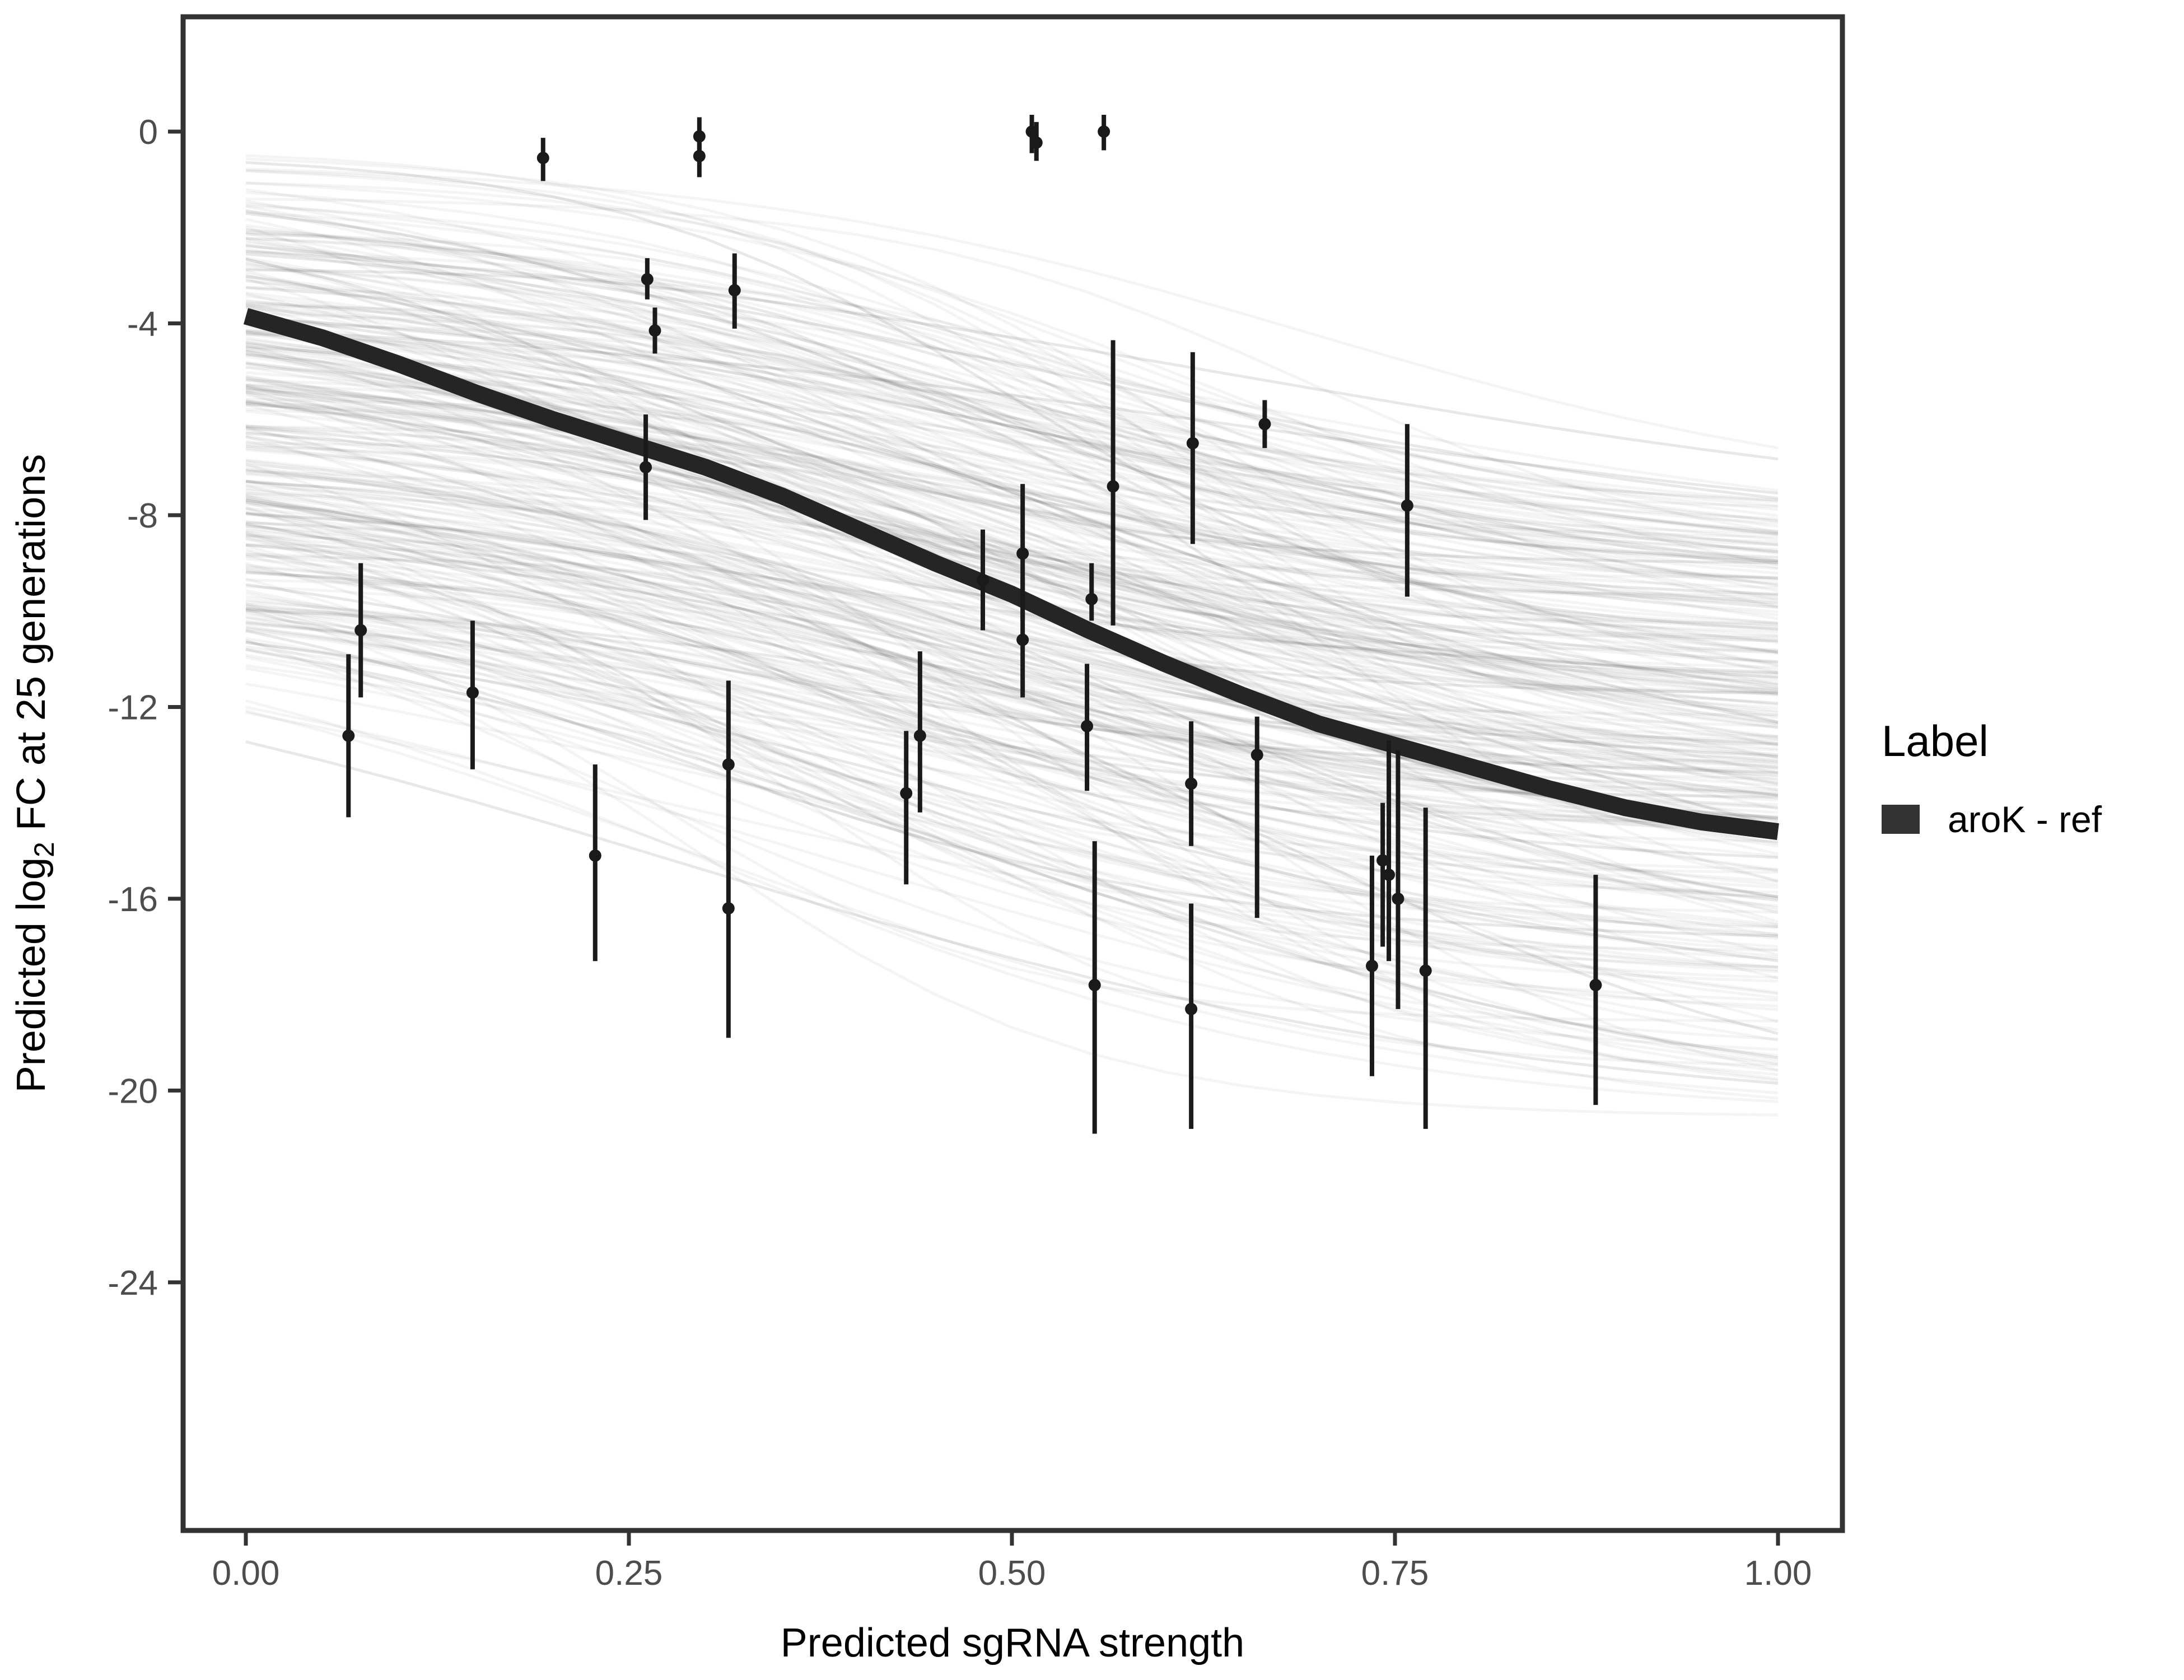 The width and height of the screenshot is (2184, 1680). Describe the element at coordinates (143, 324) in the screenshot. I see `y-tick-label: -4` at that location.